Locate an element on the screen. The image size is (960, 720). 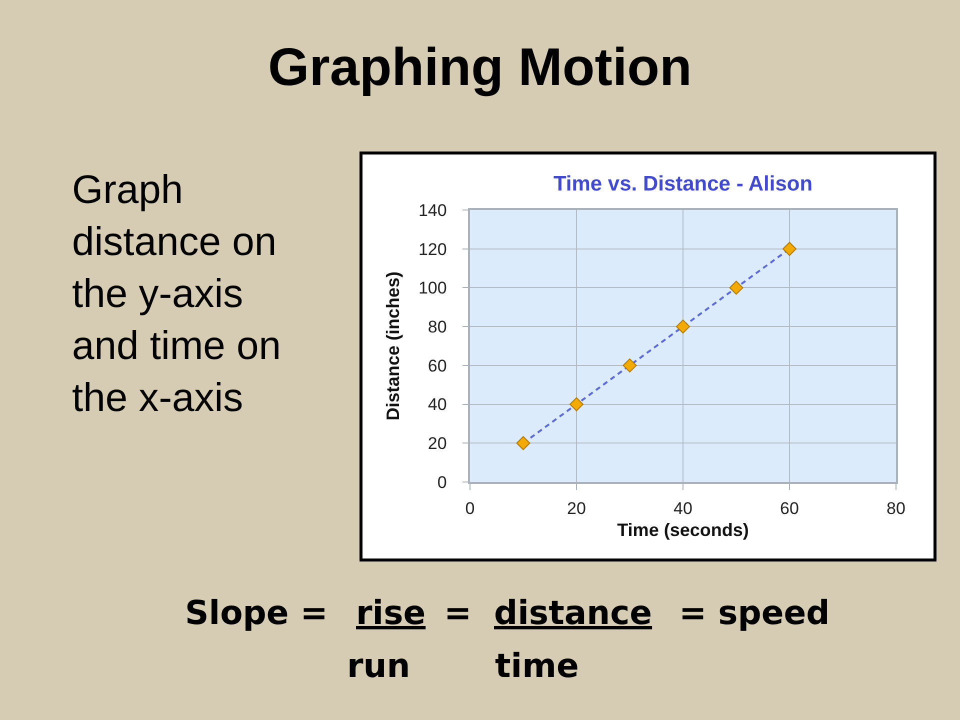
y-tick-label: 80 is located at coordinates (437, 327).